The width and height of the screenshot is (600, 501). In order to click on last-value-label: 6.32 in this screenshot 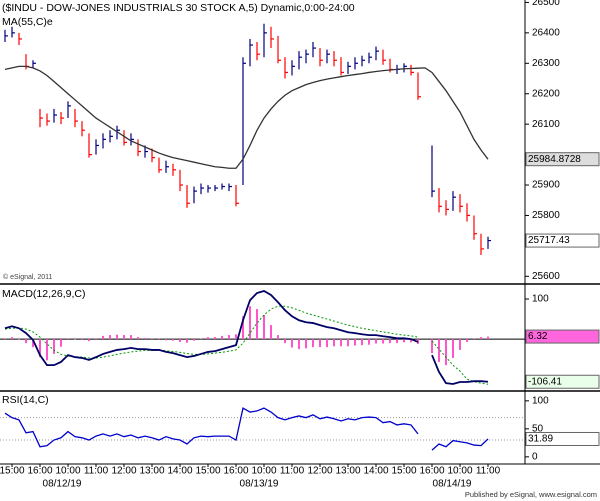, I will do `click(538, 336)`.